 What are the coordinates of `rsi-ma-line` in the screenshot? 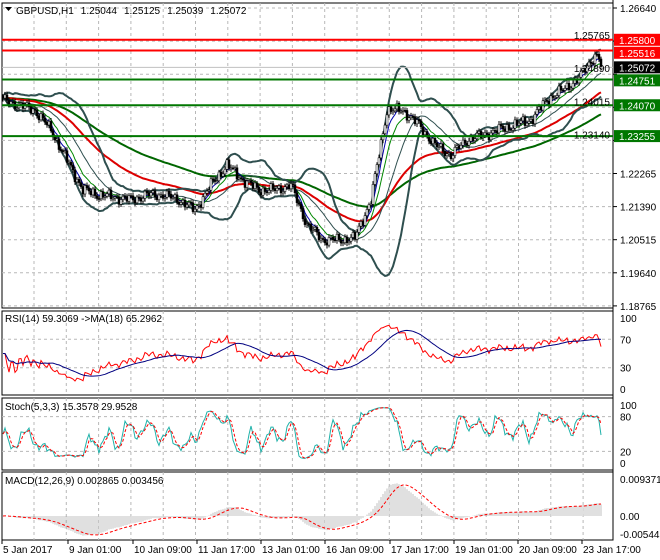 It's located at (302, 353).